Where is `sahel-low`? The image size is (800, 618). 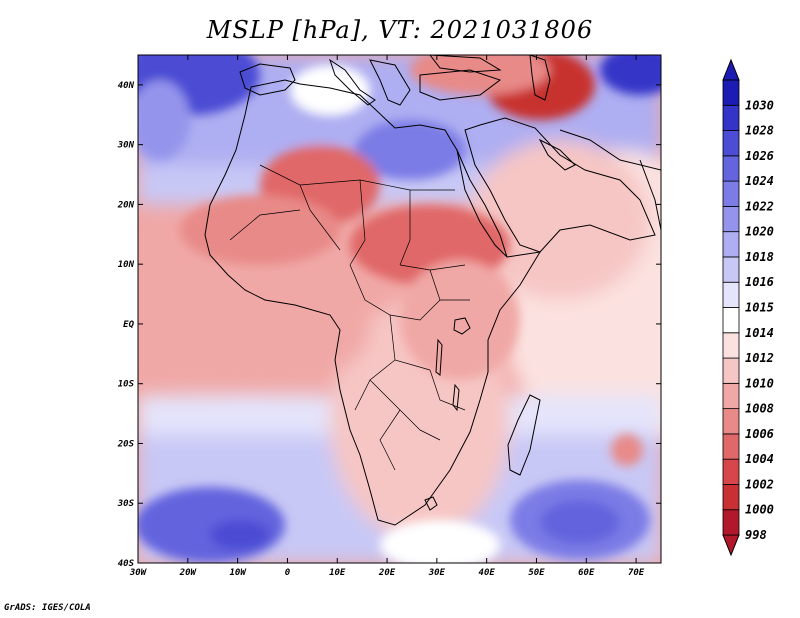 sahel-low is located at coordinates (260, 230).